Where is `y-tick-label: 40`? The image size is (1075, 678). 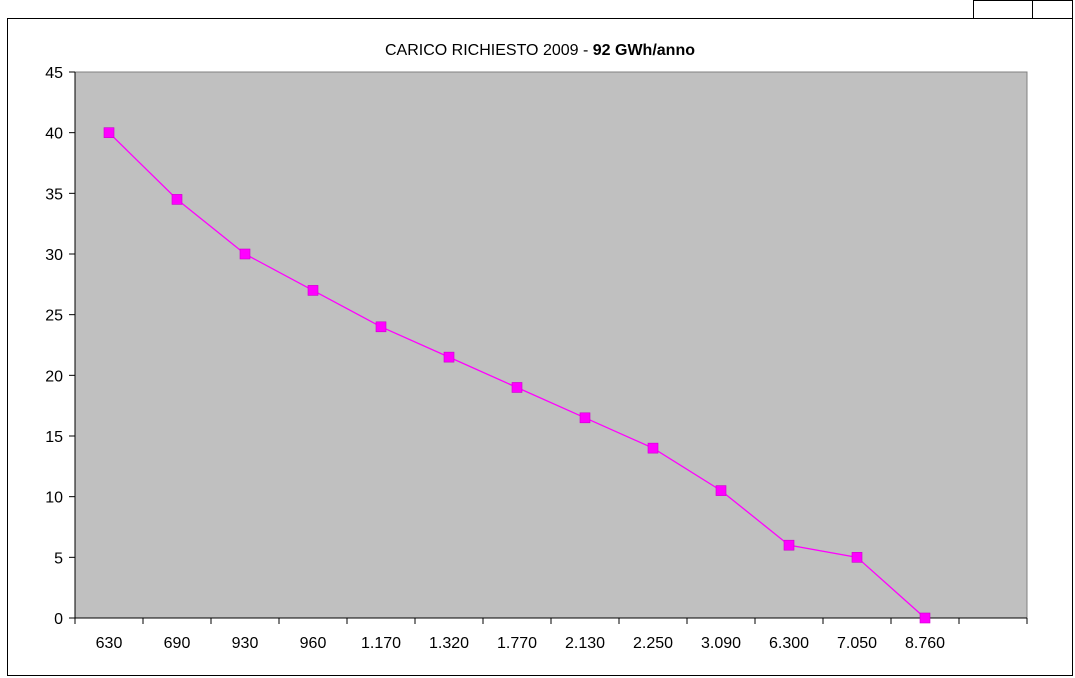
y-tick-label: 40 is located at coordinates (54, 134).